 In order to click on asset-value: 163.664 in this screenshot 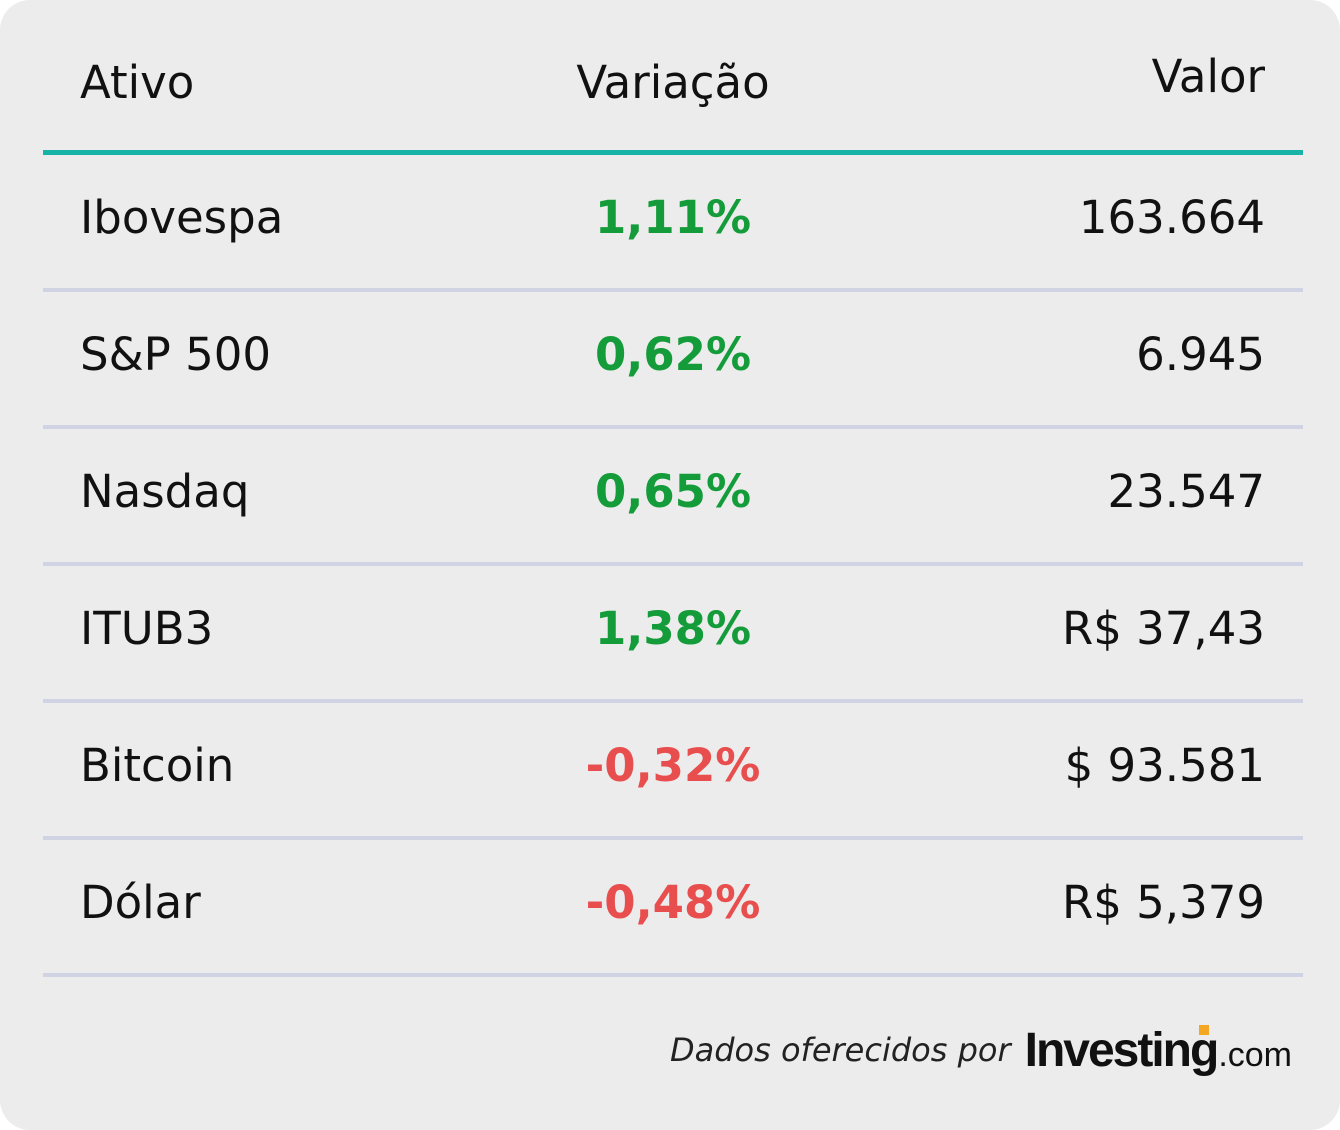, I will do `click(1171, 217)`.